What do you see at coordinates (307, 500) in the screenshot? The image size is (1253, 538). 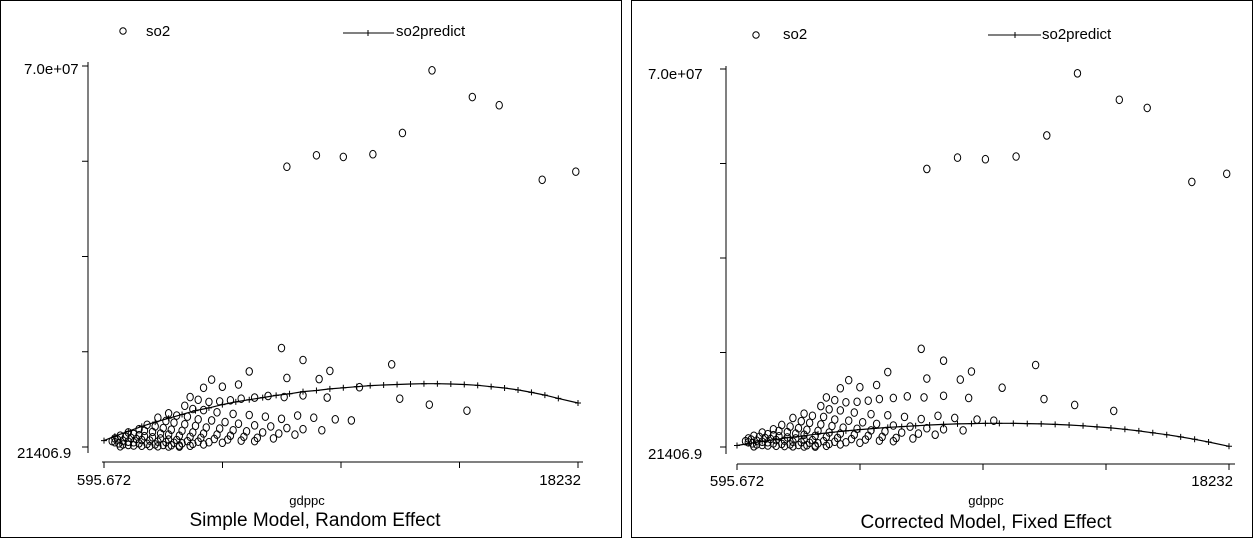 I see `x-axis-label: gdppc` at bounding box center [307, 500].